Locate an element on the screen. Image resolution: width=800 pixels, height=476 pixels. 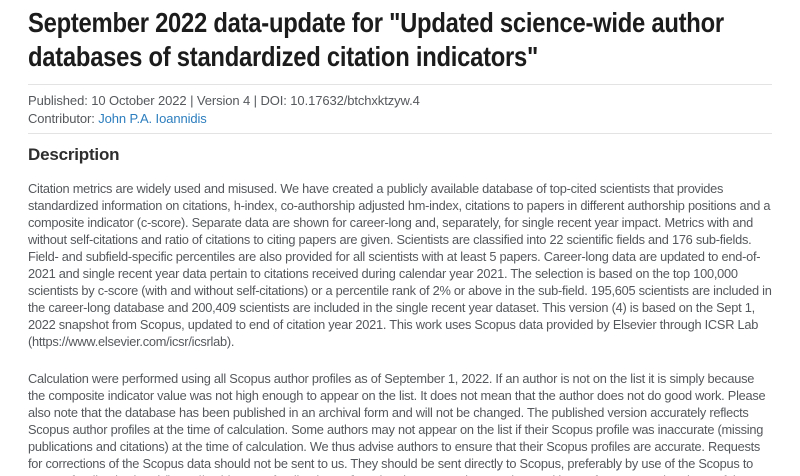
contributor-row: Contributor: John P.A. Ioannidis is located at coordinates (400, 119).